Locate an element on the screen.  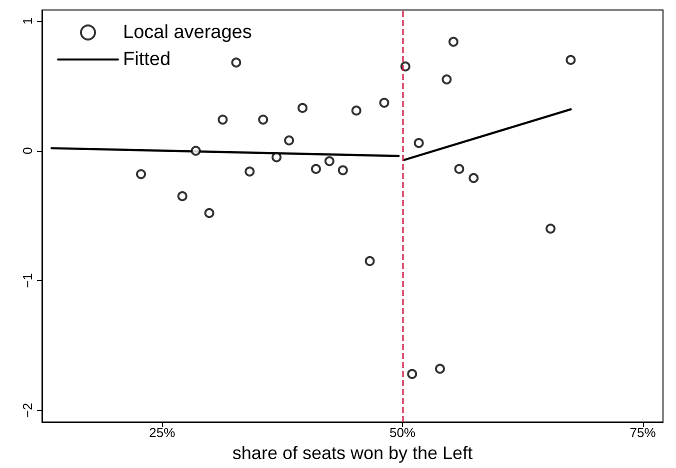
legend-label: Local averages is located at coordinates (187, 32).